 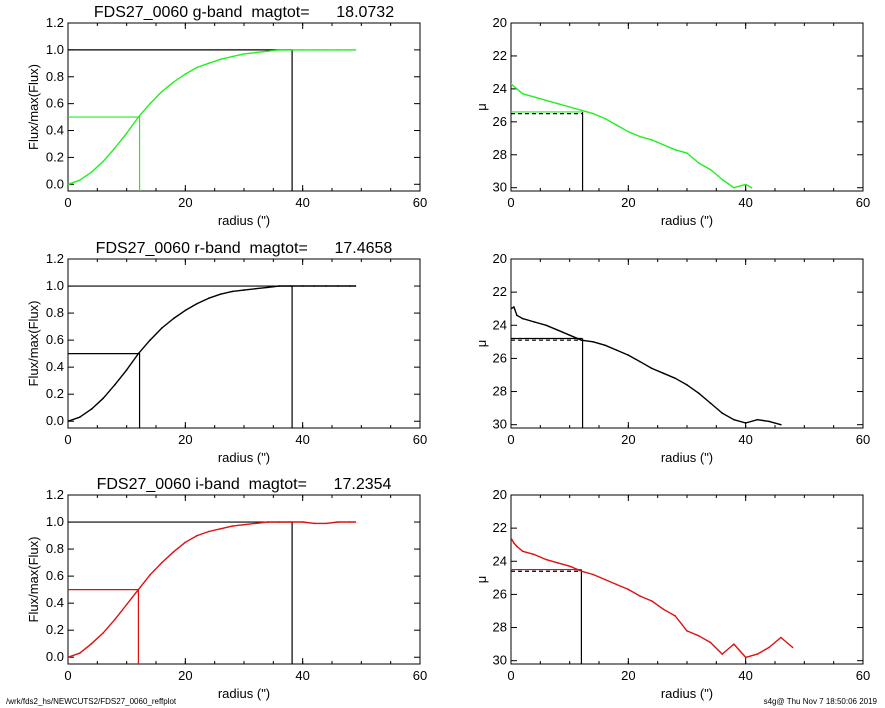 I want to click on y-tick-label: 1.0, so click(x=55, y=49).